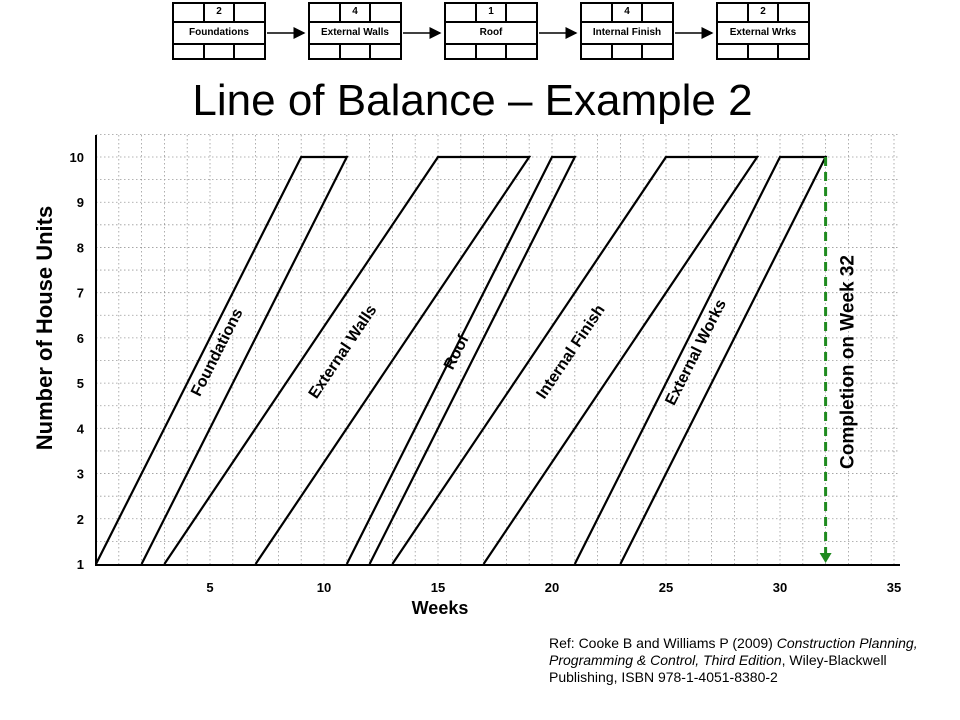 This screenshot has height=720, width=960. I want to click on y-tick-label: 3, so click(80, 474).